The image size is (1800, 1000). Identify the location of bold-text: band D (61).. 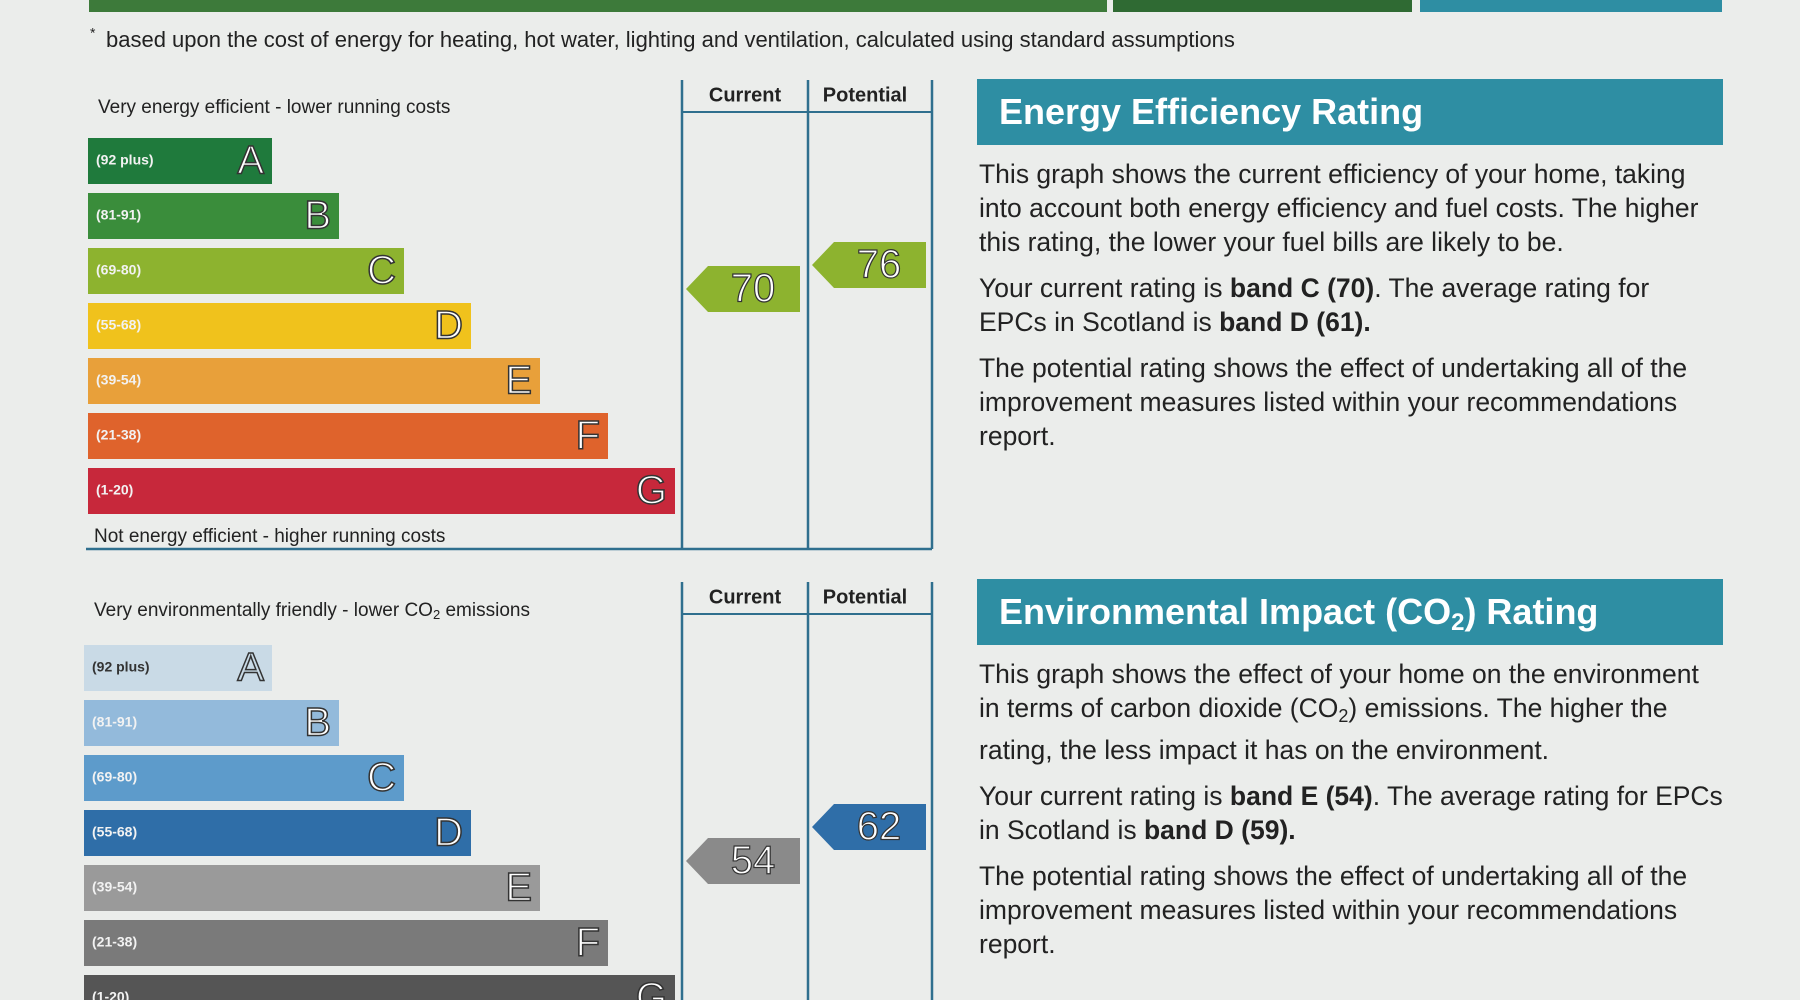
(1295, 322).